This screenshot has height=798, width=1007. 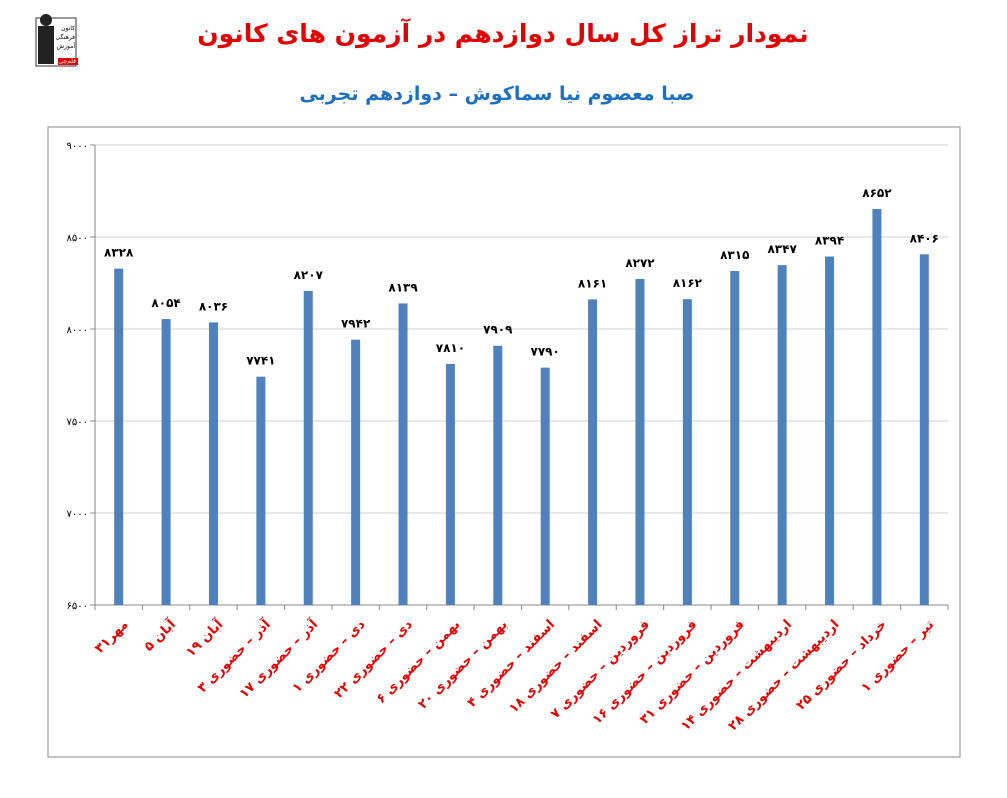 I want to click on y-tick-label: ۷۰۰۰, so click(x=77, y=514).